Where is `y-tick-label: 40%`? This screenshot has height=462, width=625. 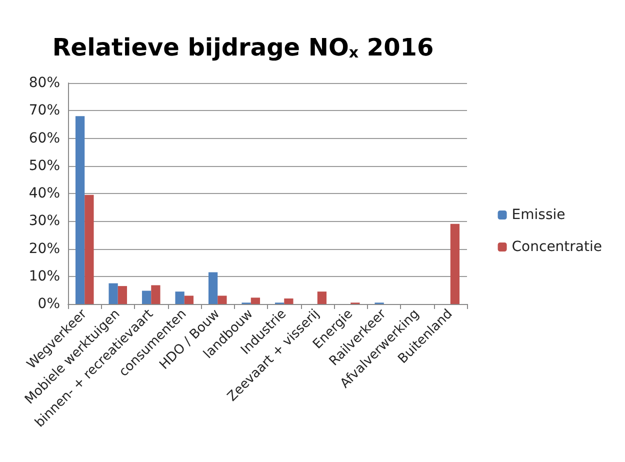 y-tick-label: 40% is located at coordinates (44, 194).